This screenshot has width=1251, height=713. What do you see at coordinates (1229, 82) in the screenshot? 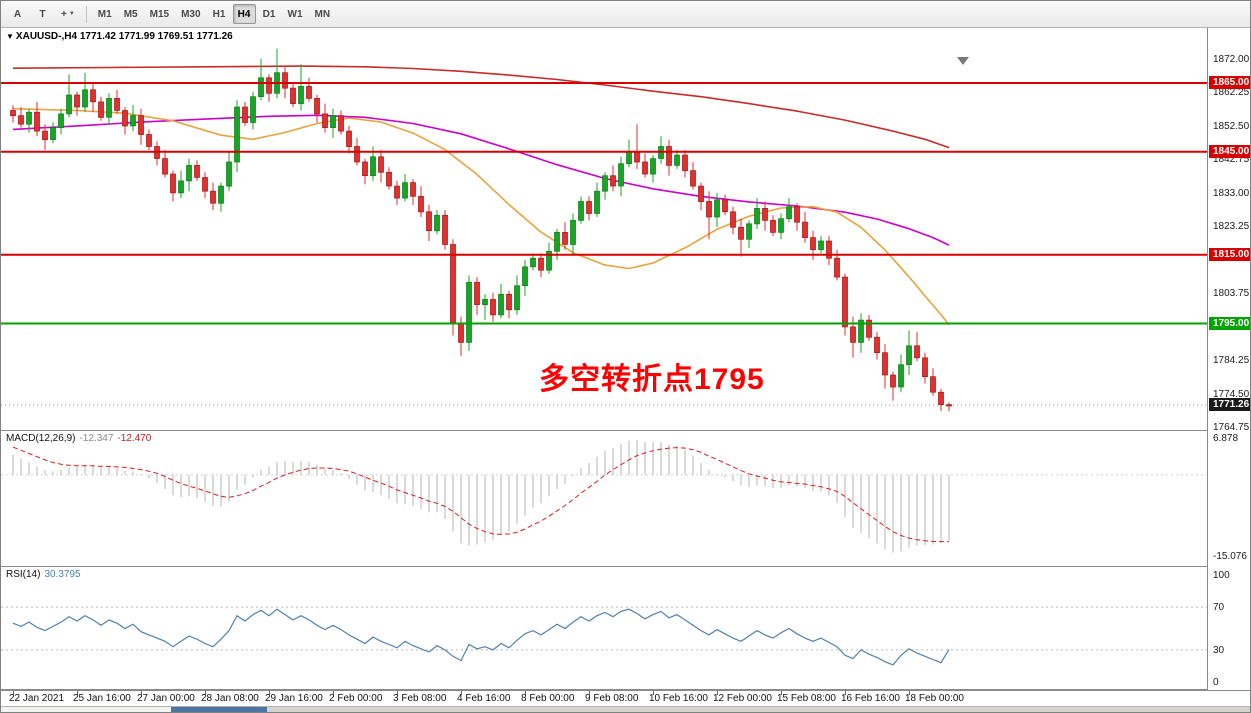
I see `price-badge-1865.00: 1865.00` at bounding box center [1229, 82].